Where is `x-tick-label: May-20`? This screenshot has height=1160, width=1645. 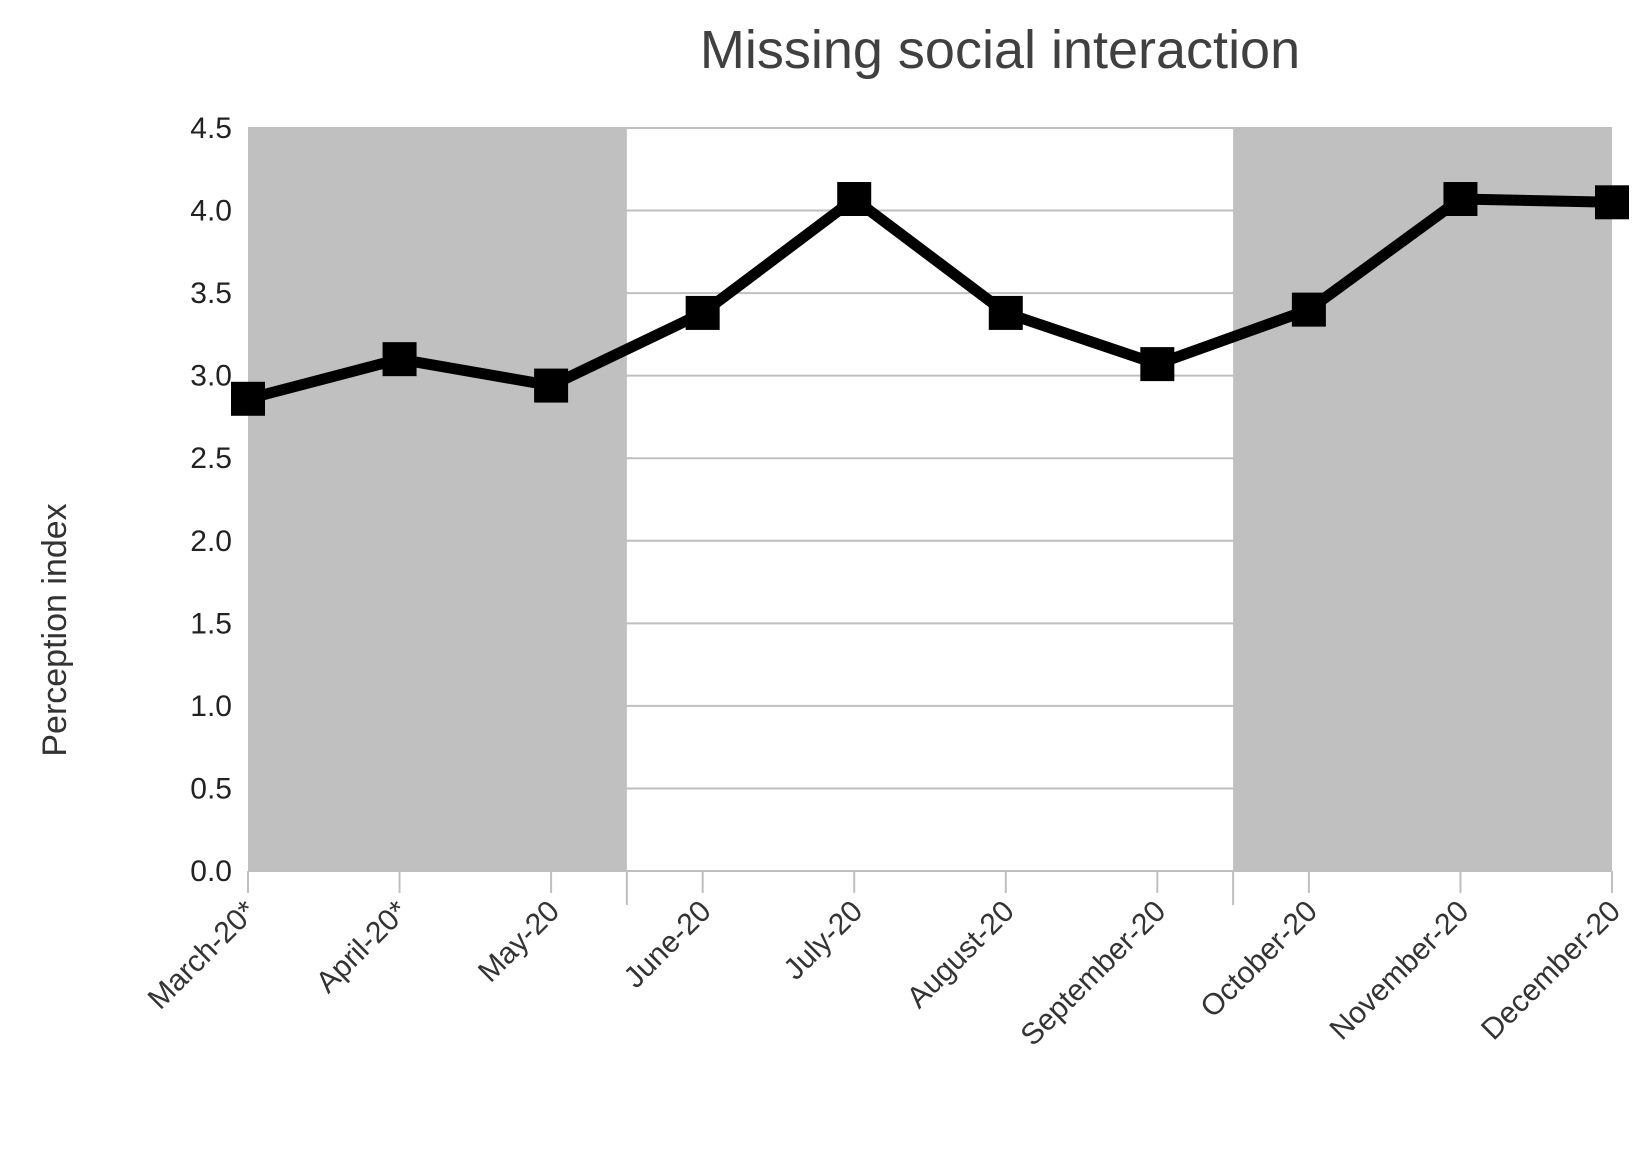
x-tick-label: May-20 is located at coordinates (519, 942).